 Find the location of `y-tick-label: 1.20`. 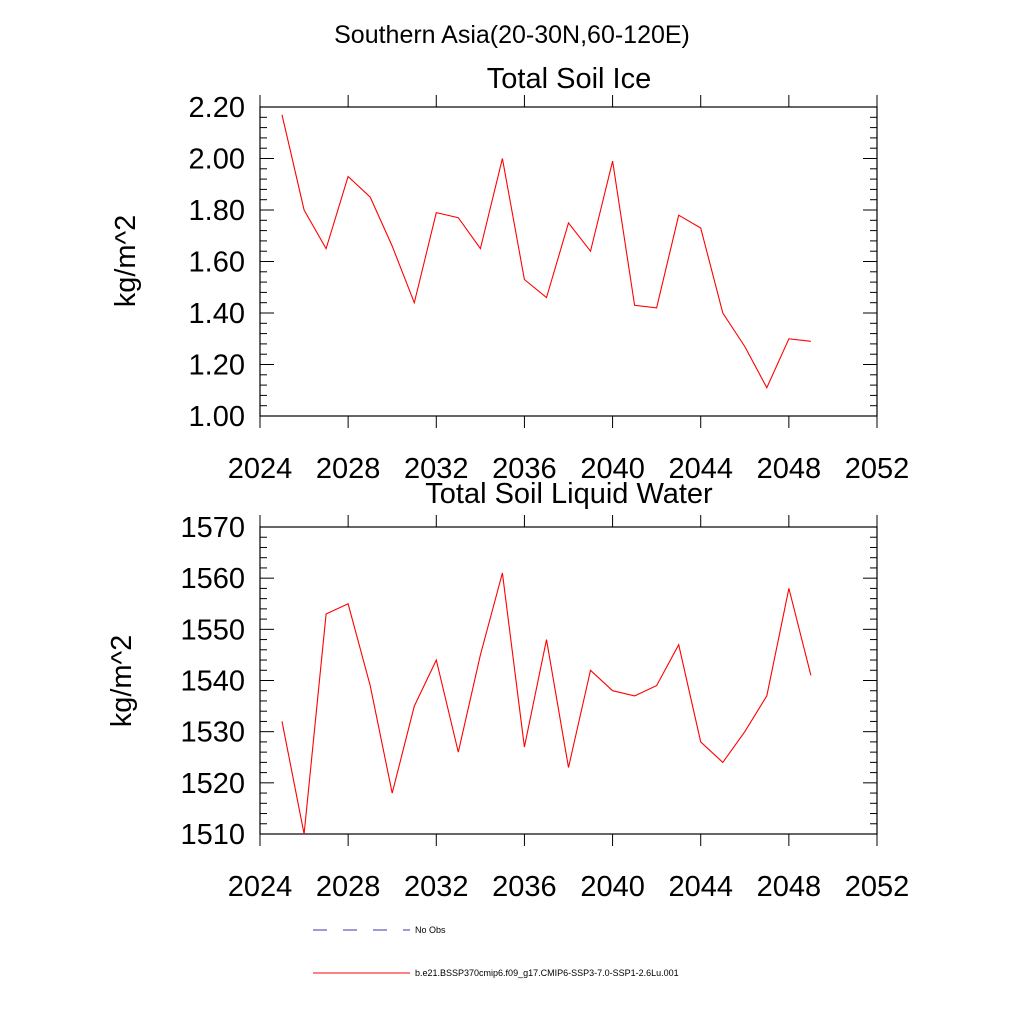

y-tick-label: 1.20 is located at coordinates (217, 366).